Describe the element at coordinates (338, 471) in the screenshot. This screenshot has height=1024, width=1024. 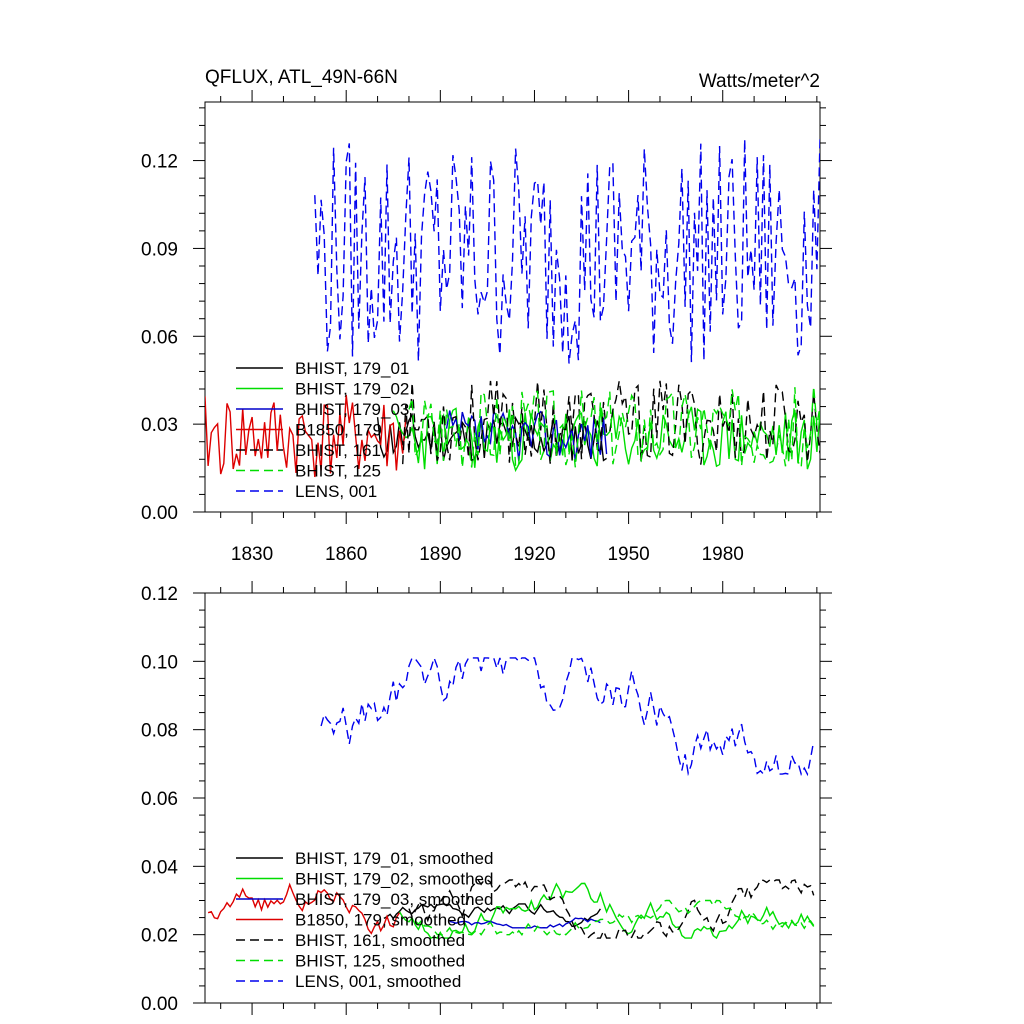
I see `legend-label: BHIST, 125` at that location.